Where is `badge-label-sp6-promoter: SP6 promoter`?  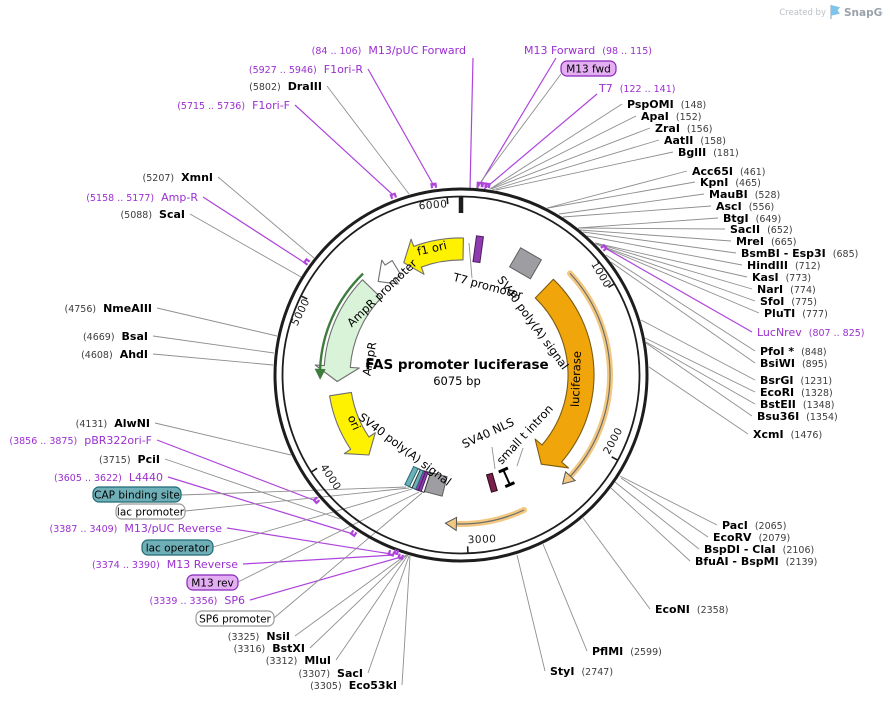 badge-label-sp6-promoter: SP6 promoter is located at coordinates (235, 619).